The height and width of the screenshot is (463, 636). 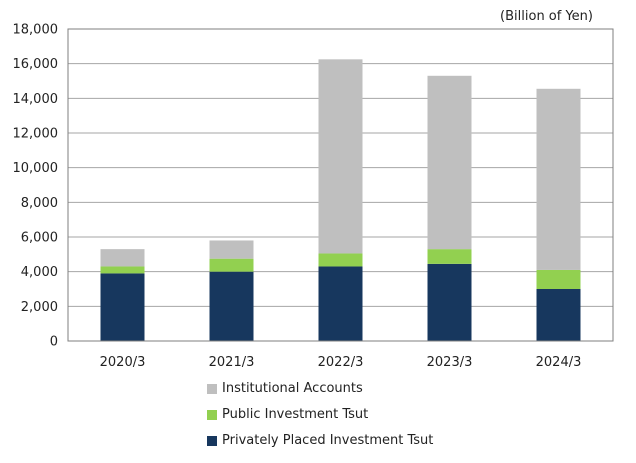 What do you see at coordinates (559, 362) in the screenshot?
I see `x-tick-label: 2024/3` at bounding box center [559, 362].